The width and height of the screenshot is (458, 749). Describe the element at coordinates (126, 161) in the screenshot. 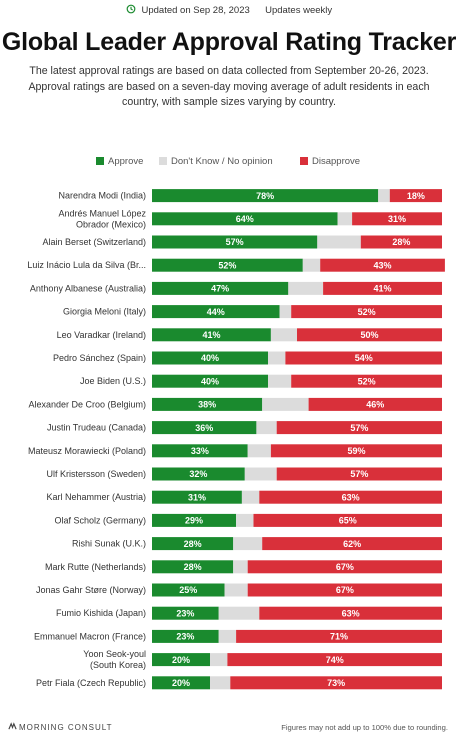

I see `legend-label-approve: Approve` at that location.